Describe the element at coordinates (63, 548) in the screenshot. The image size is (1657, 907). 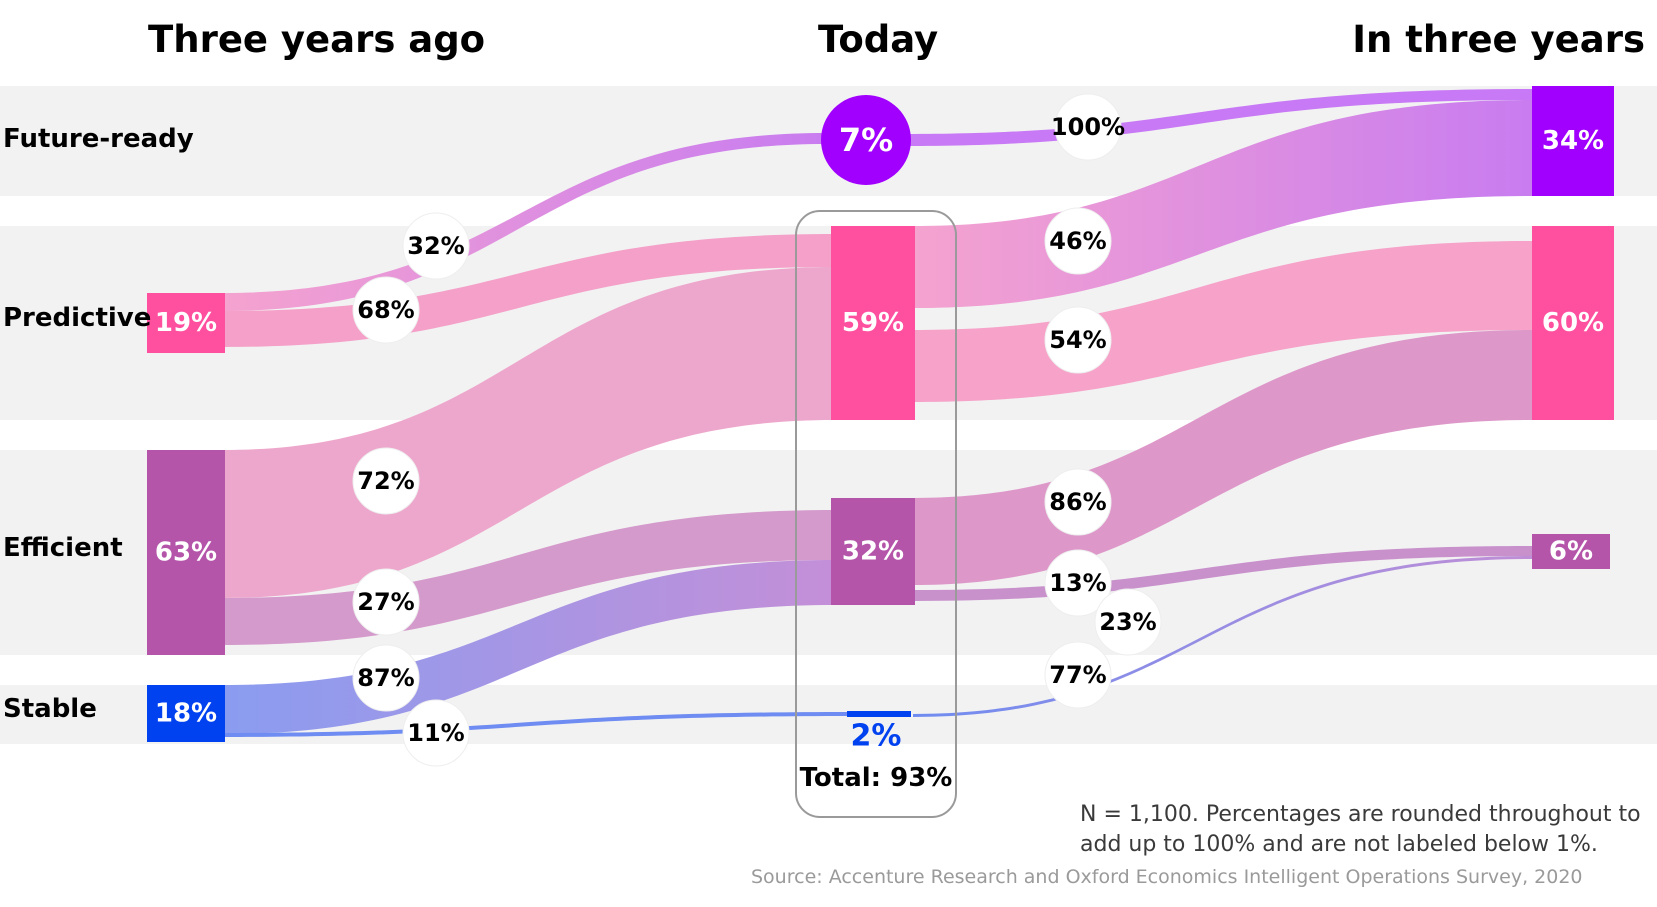
I see `row-label-efficient: Efficient` at that location.